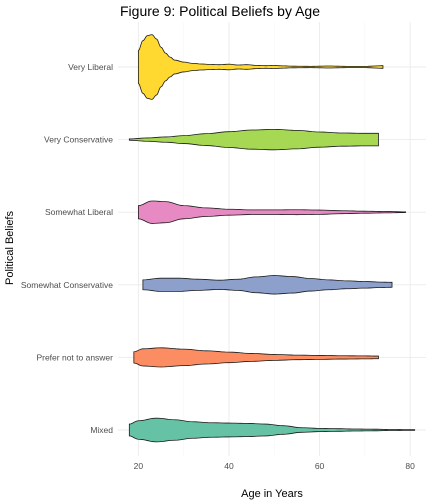 The height and width of the screenshot is (504, 432). Describe the element at coordinates (74, 357) in the screenshot. I see `y-tick-label: Prefer not to answer` at that location.